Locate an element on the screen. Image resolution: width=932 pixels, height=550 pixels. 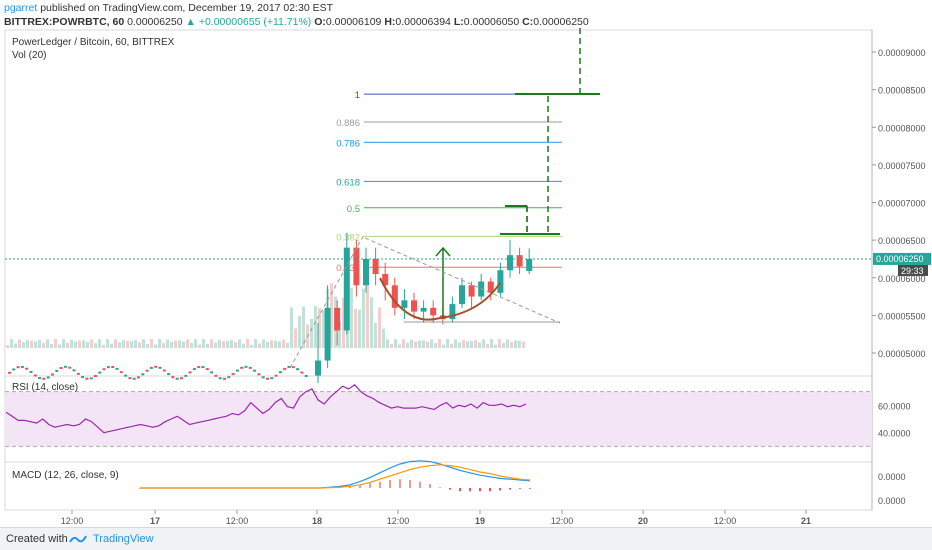
up-arrow-icon: ▲ is located at coordinates (190, 22).